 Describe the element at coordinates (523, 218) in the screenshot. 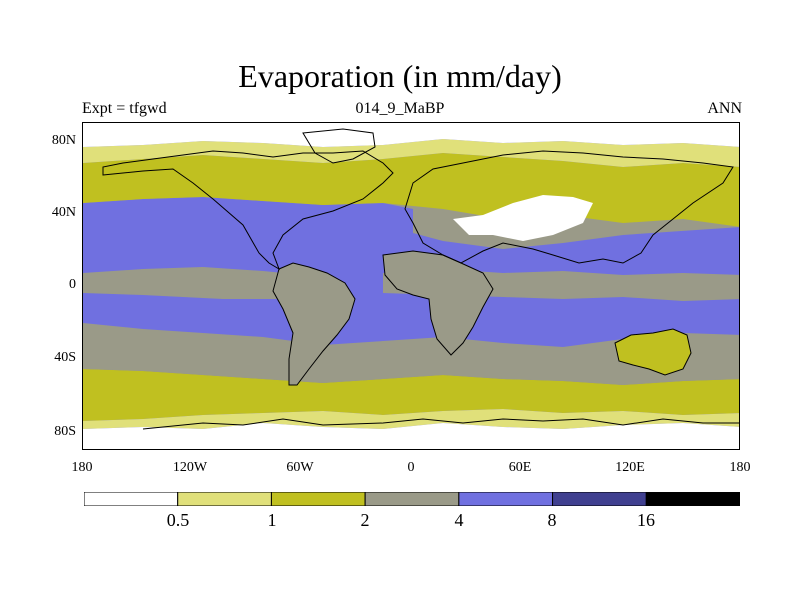

I see `central-asia-dry` at that location.